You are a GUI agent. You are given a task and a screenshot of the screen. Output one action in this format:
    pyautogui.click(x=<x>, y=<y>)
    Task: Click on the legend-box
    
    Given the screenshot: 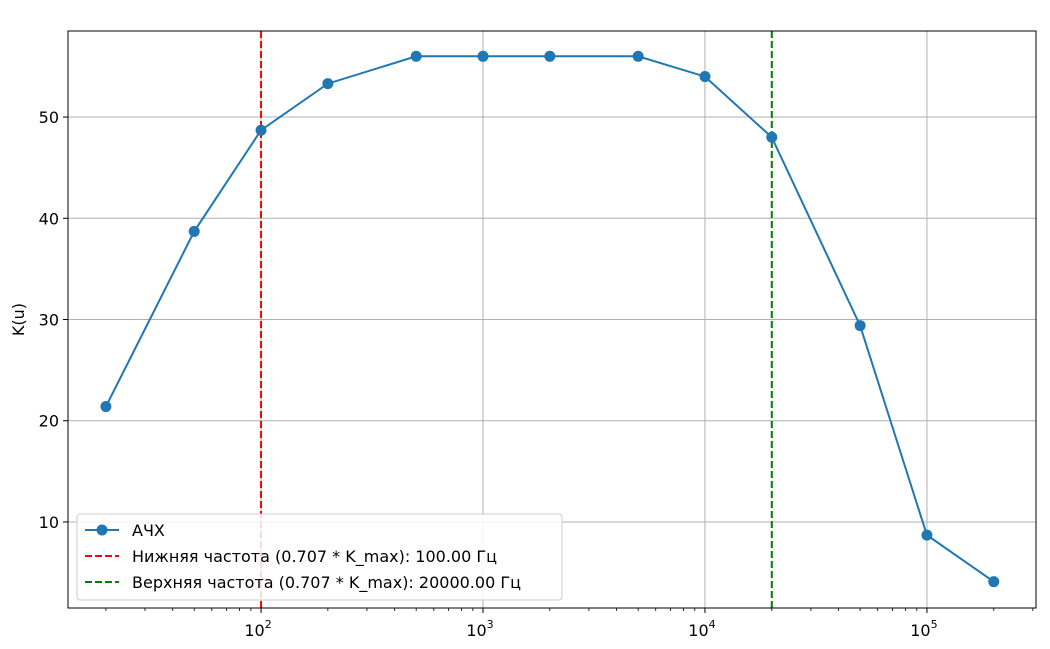 What is the action you would take?
    pyautogui.click(x=319, y=557)
    